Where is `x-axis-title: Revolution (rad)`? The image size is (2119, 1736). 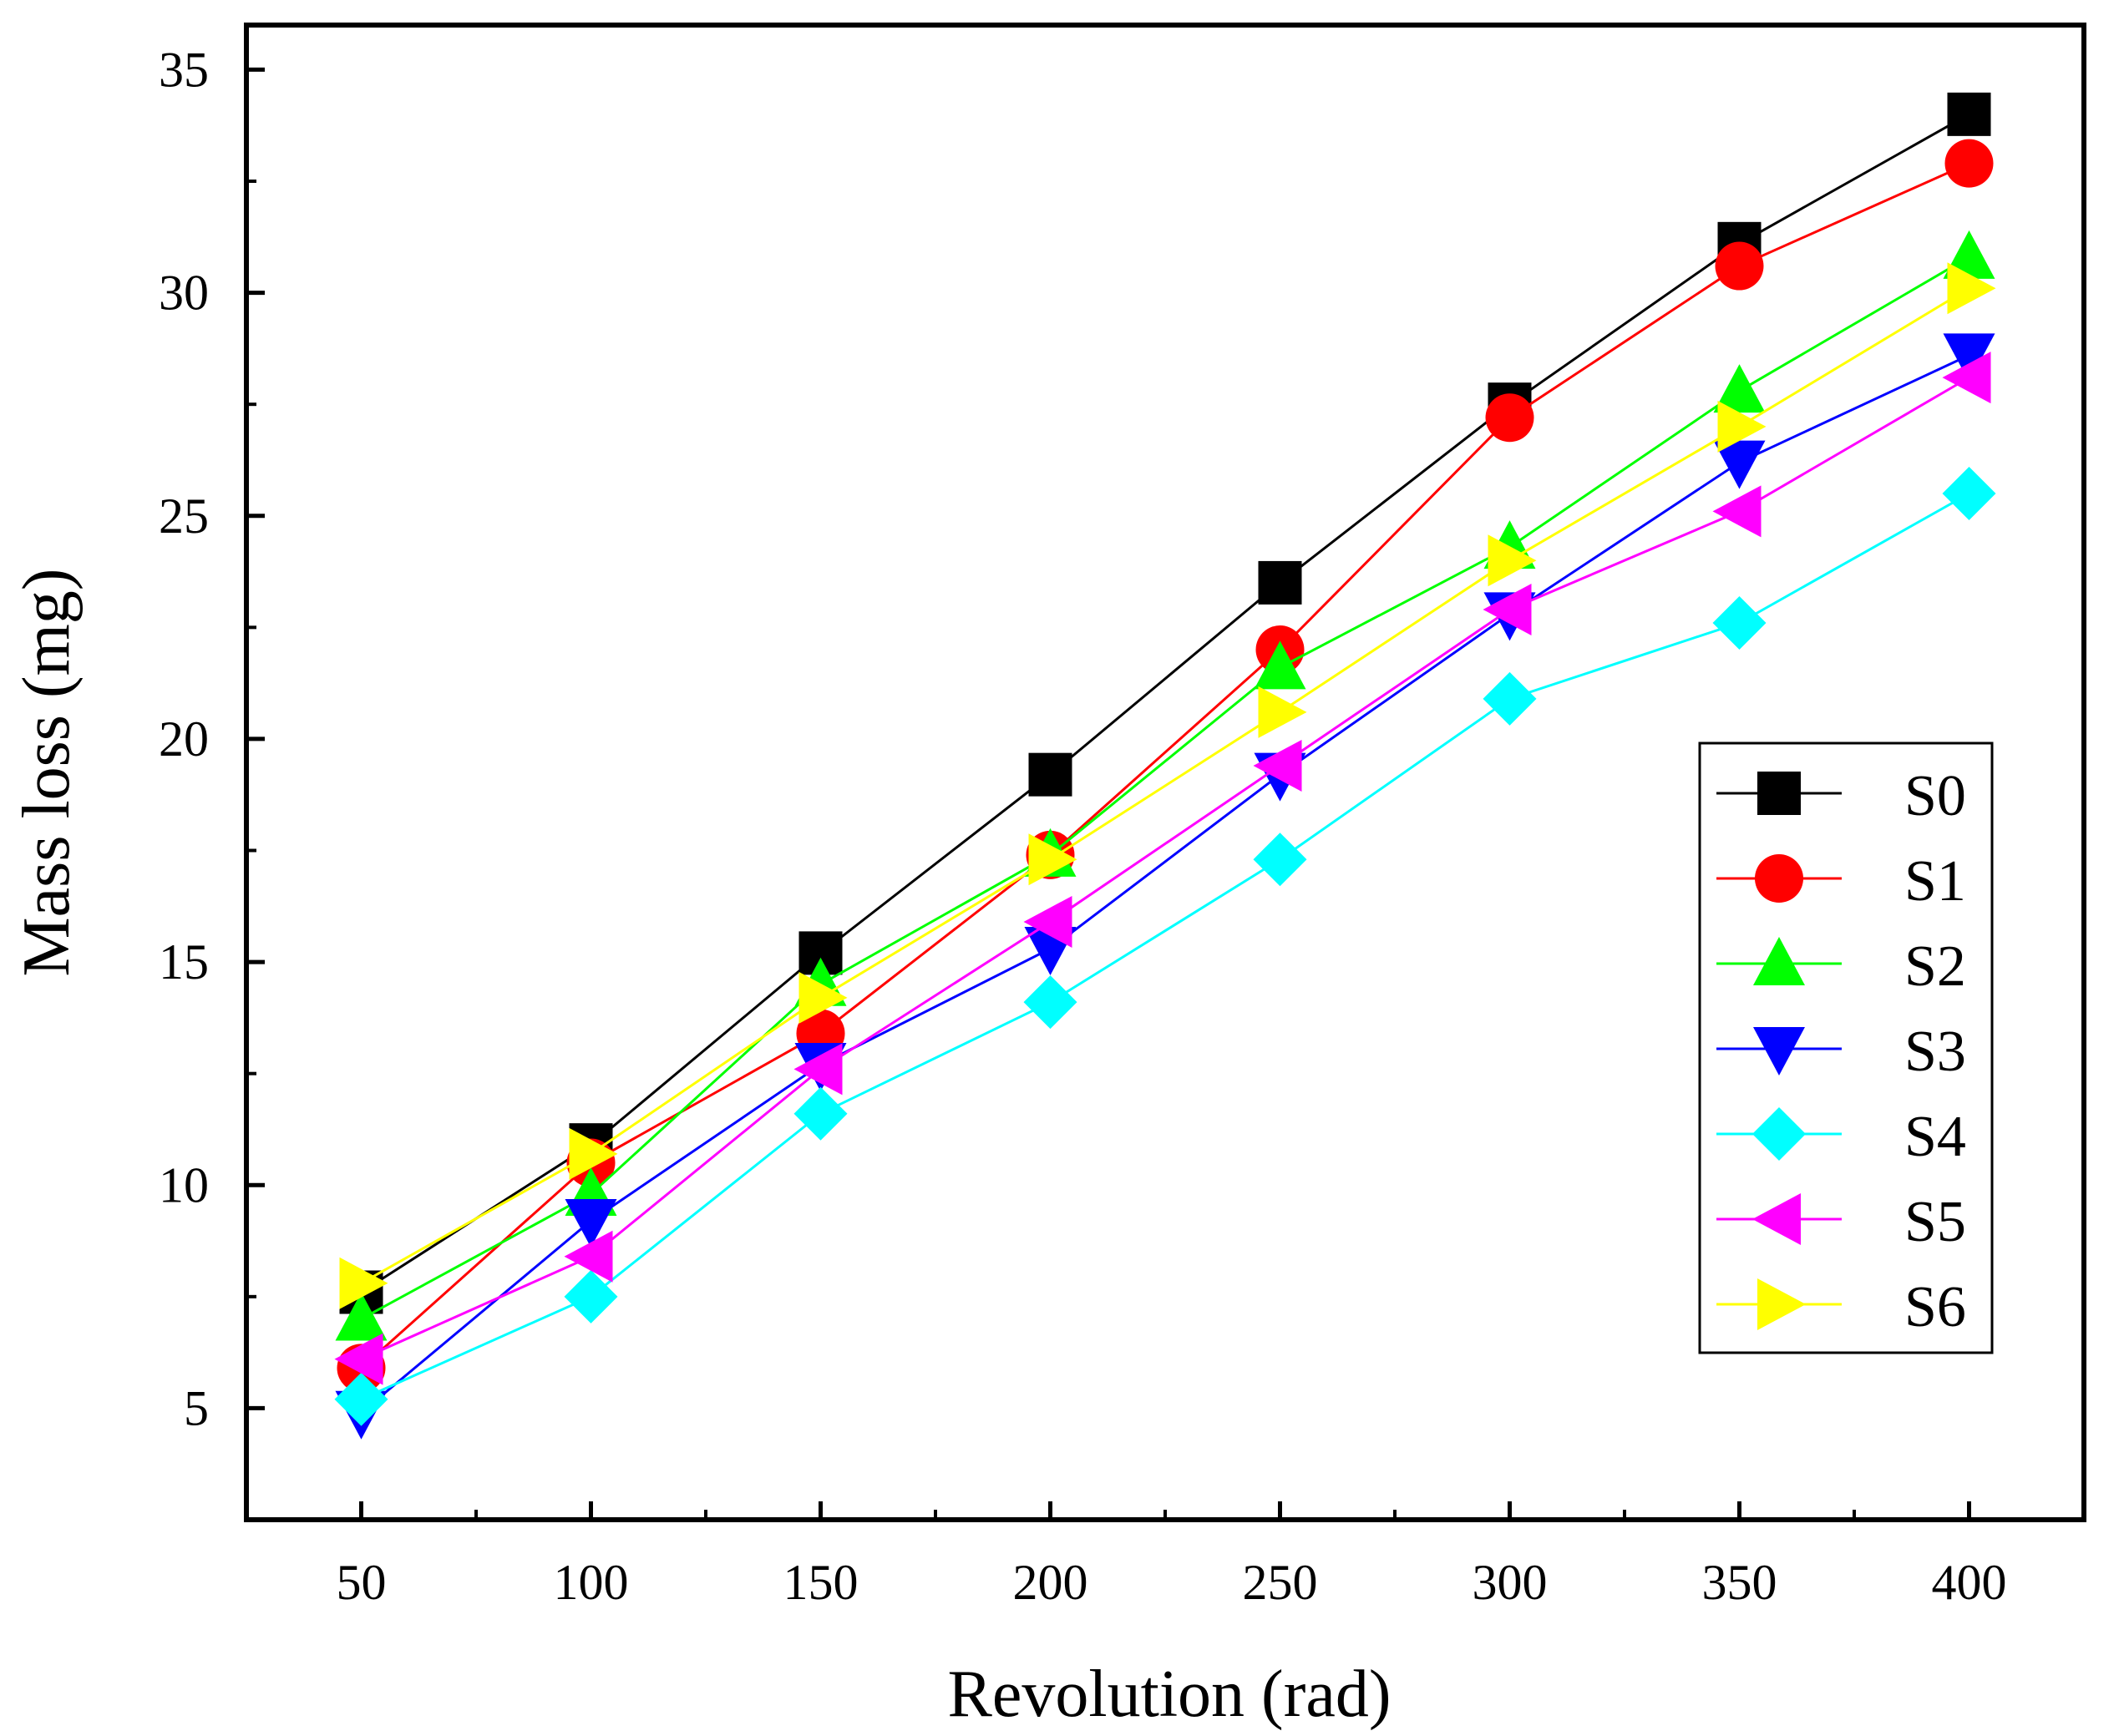 x-axis-title: Revolution (rad) is located at coordinates (1170, 1694).